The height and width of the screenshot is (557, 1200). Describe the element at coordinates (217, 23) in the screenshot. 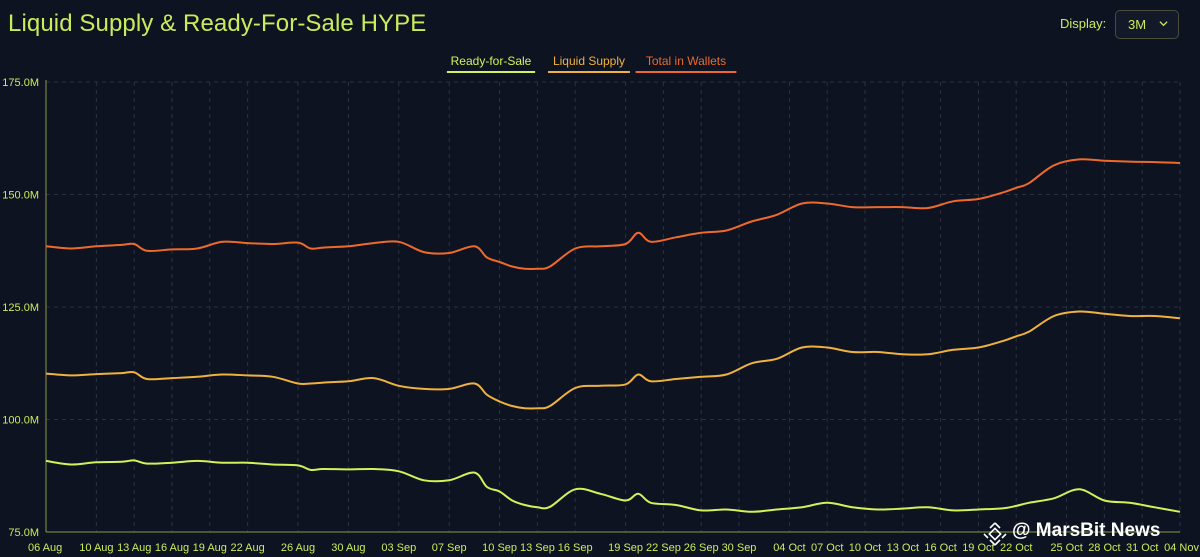

I see `chart-title: Liquid Supply & Ready-For-Sale HYPE` at that location.